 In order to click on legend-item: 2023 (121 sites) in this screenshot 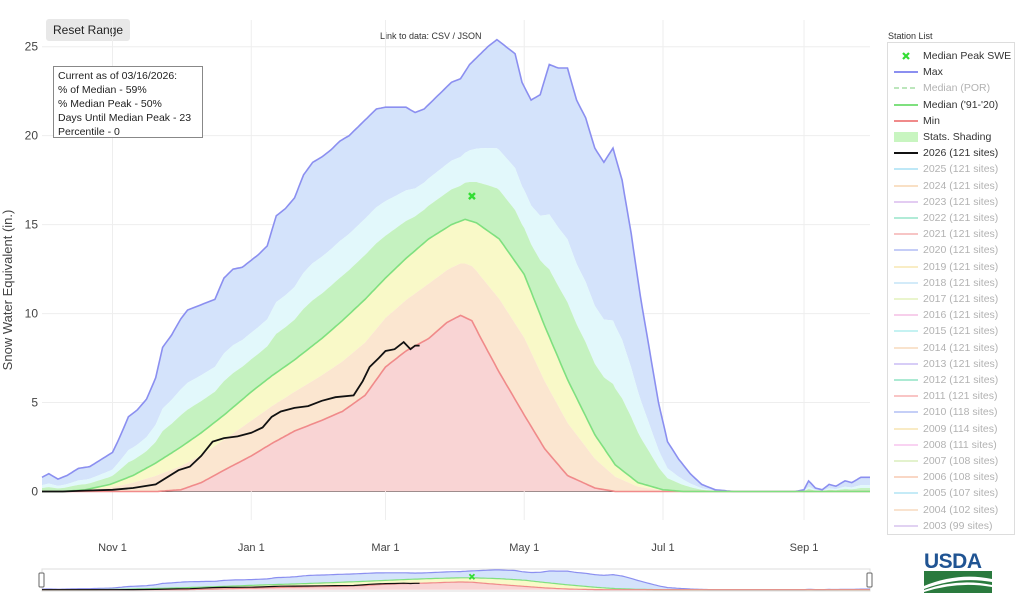, I will do `click(951, 202)`.